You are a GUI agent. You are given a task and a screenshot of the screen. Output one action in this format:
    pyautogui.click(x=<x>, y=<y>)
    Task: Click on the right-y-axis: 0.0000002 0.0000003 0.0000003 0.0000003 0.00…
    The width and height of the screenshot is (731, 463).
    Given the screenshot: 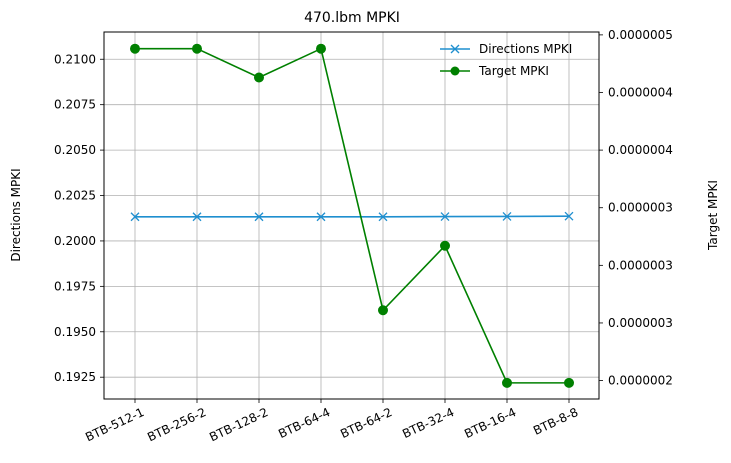 What is the action you would take?
    pyautogui.click(x=636, y=208)
    